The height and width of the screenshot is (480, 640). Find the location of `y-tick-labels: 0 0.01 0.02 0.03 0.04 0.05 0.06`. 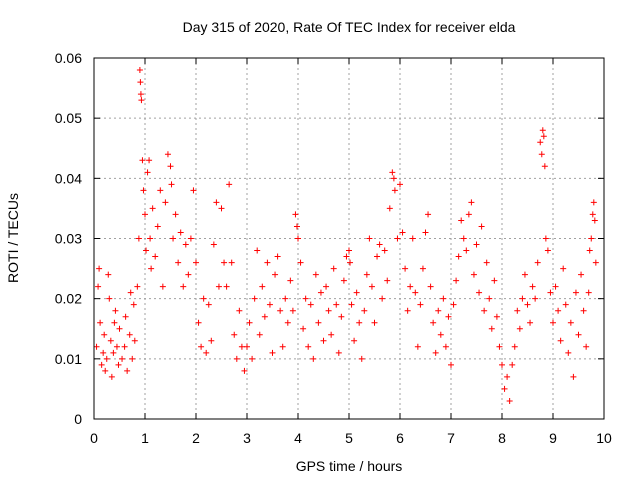

y-tick-labels: 0 0.01 0.02 0.03 0.04 0.05 0.06 is located at coordinates (68, 238).